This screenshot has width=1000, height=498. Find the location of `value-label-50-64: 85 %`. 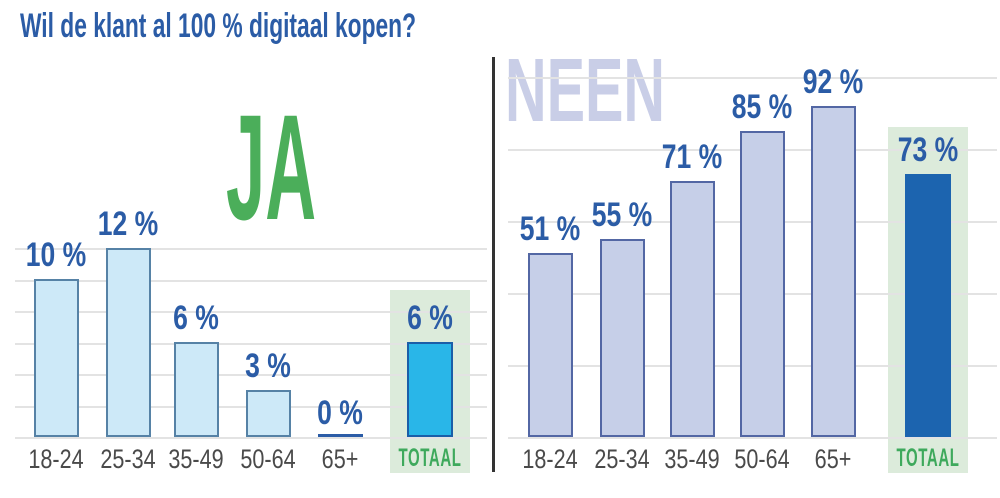

value-label-50-64: 85 % is located at coordinates (762, 107).